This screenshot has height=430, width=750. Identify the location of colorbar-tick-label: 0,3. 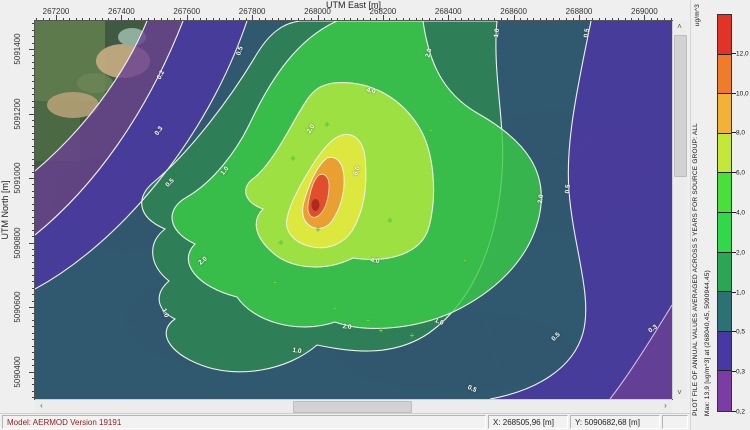
(741, 372).